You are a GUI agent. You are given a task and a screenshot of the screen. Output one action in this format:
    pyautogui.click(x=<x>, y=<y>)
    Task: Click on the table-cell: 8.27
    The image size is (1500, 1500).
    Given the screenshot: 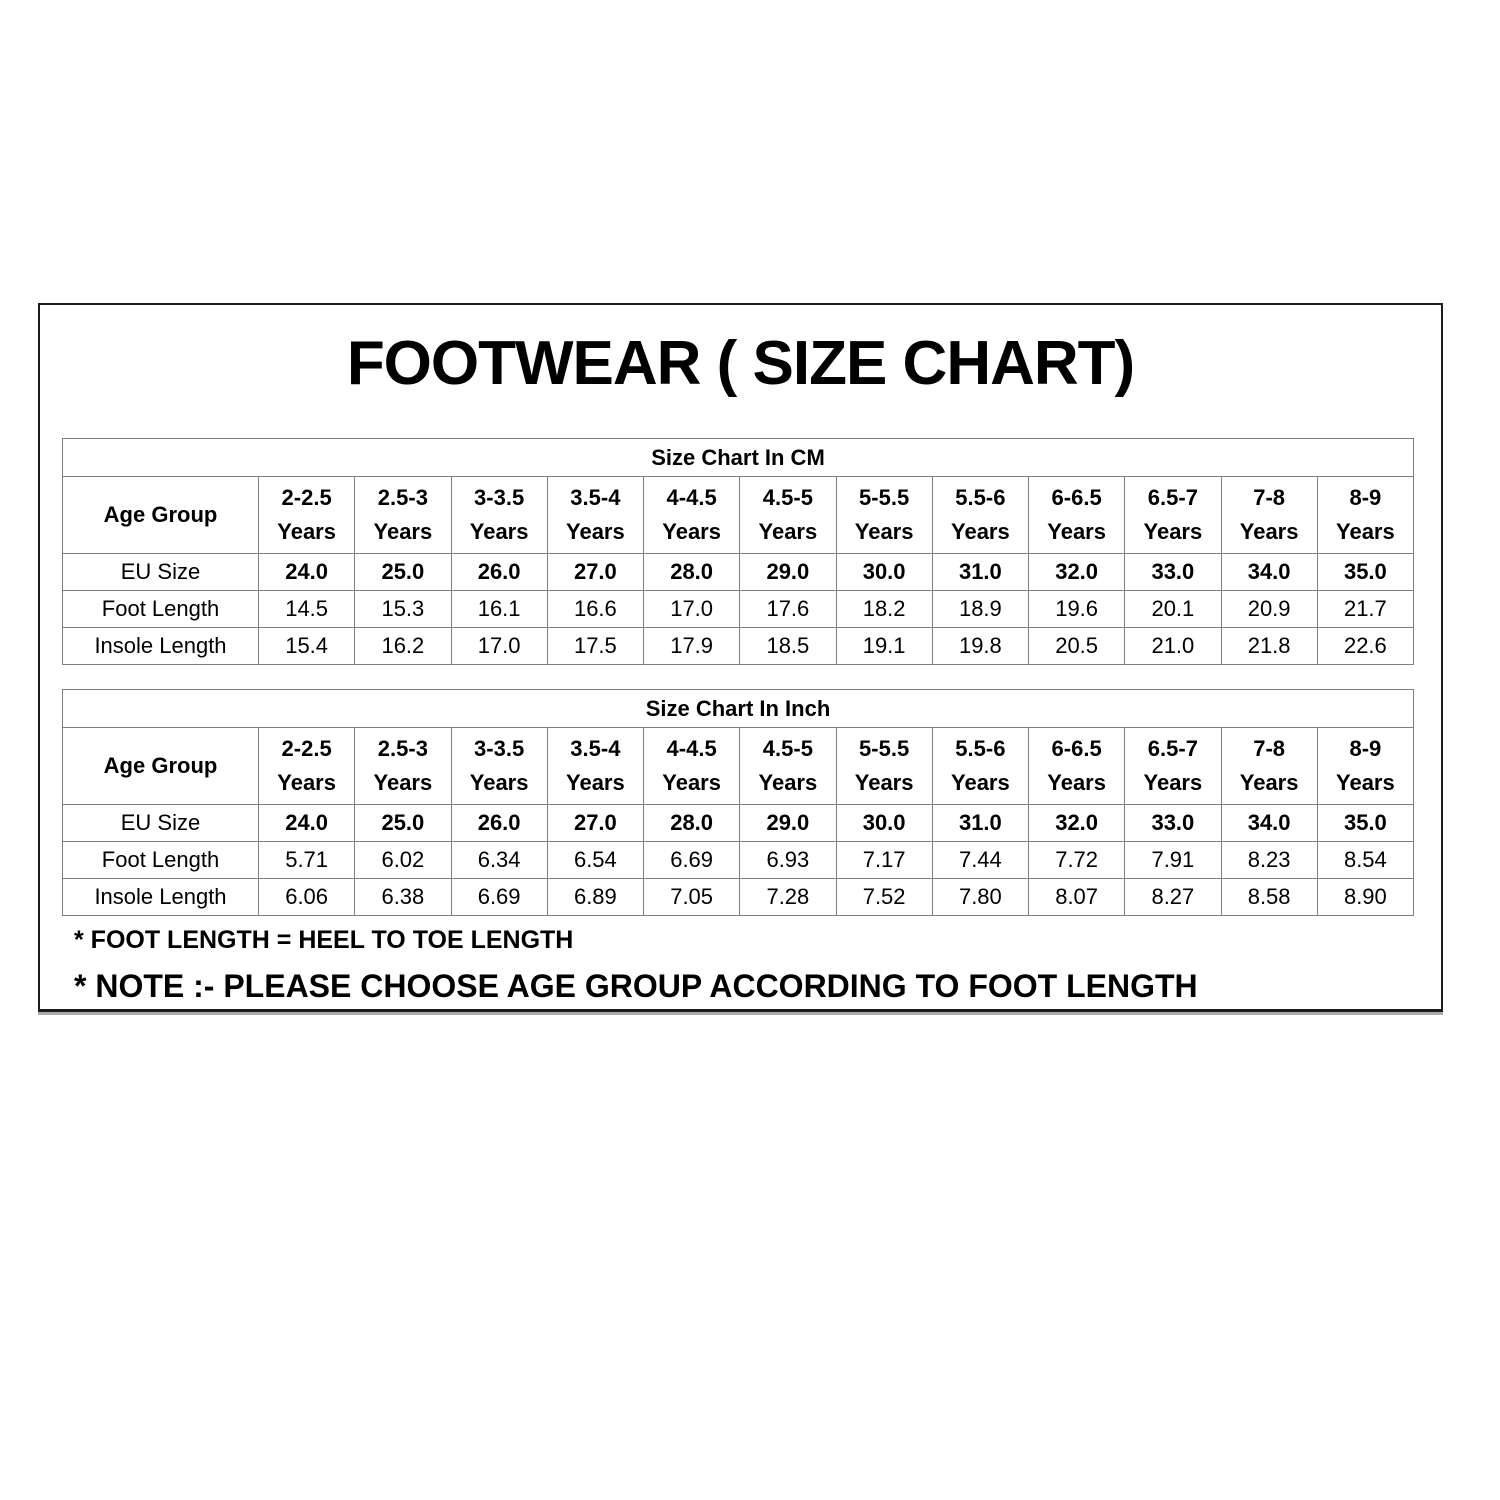 What is the action you would take?
    pyautogui.click(x=1173, y=897)
    